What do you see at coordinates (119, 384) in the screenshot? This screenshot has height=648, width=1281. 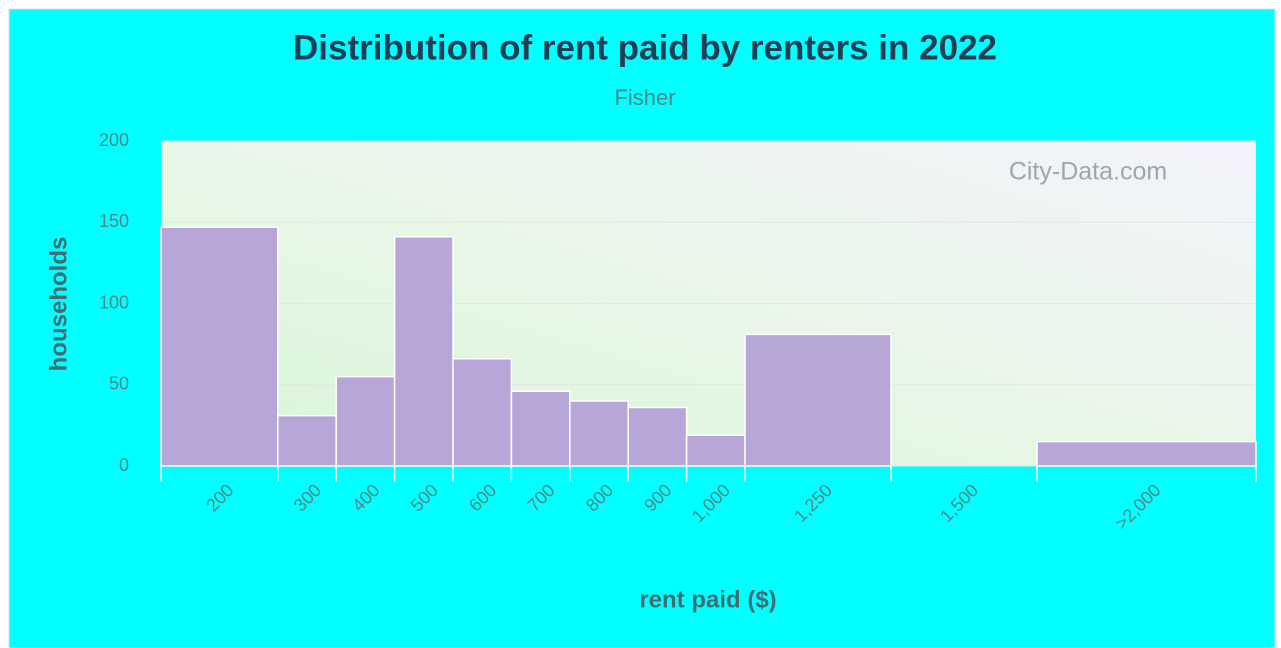 I see `y-tick-label: 50` at bounding box center [119, 384].